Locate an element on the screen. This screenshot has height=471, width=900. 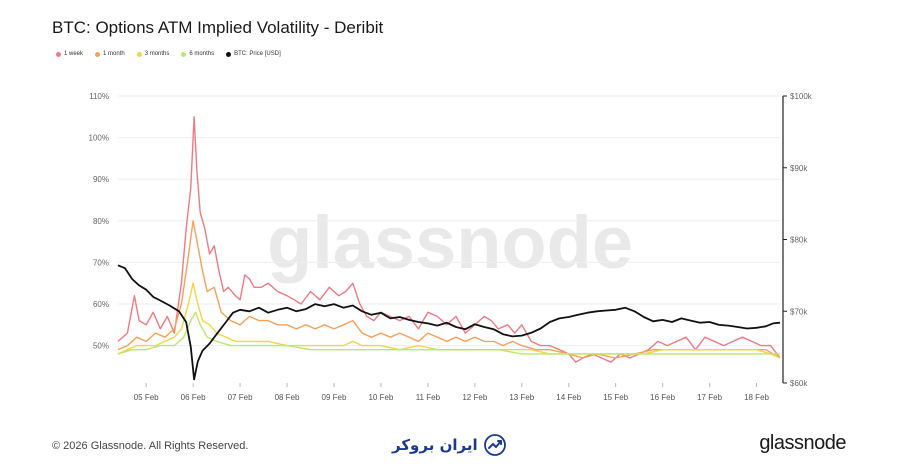
legend-marker-6m is located at coordinates (184, 54).